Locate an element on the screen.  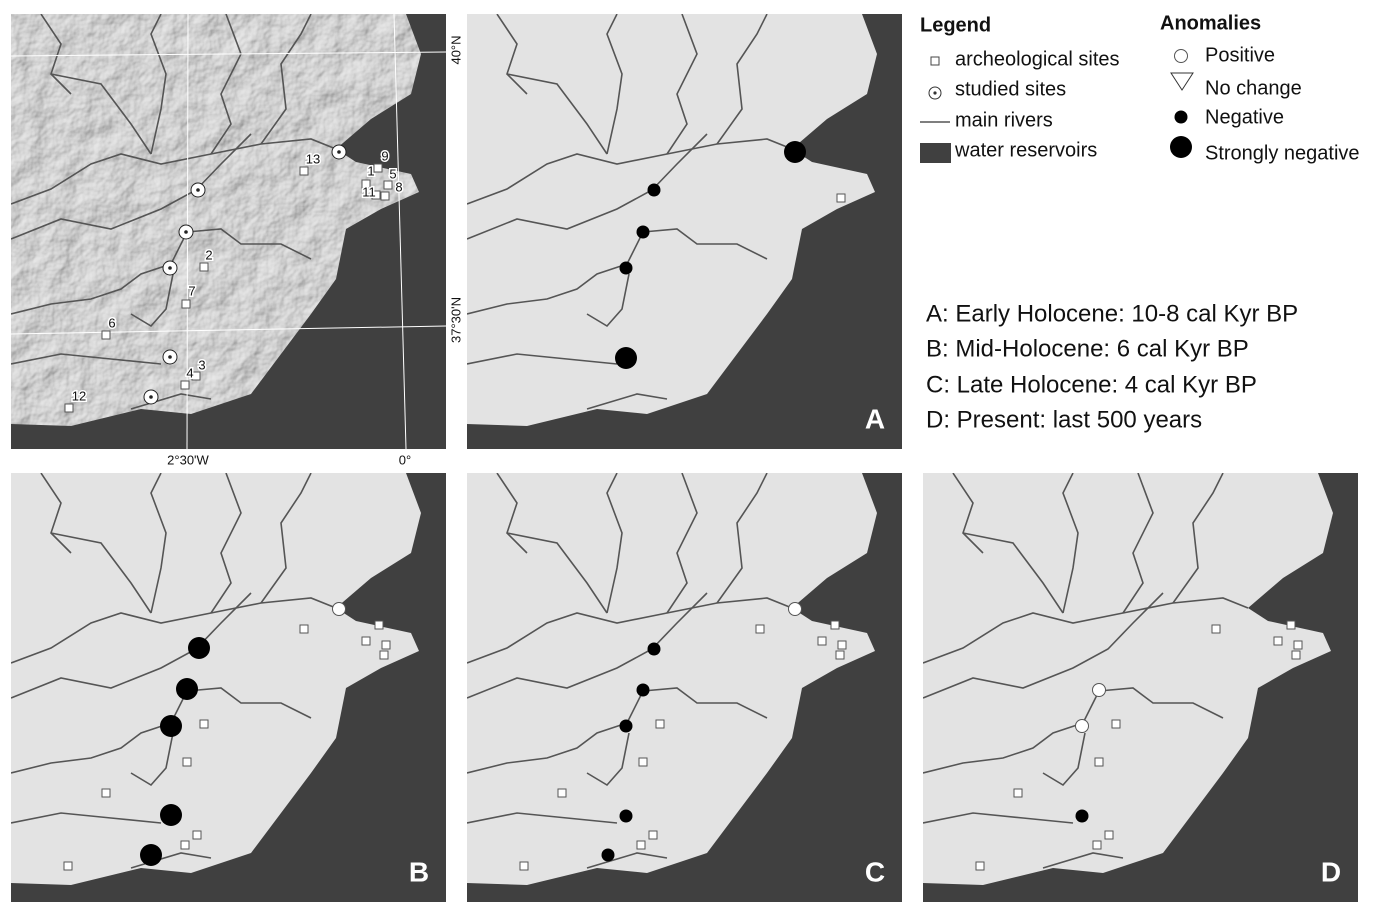
panel-letter: A is located at coordinates (875, 418).